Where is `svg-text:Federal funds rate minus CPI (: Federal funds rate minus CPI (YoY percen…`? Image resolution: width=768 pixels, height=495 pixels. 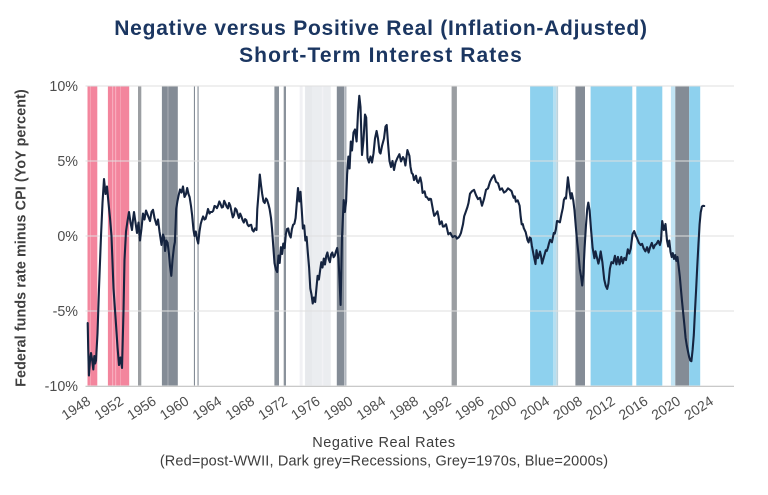
svg-text:Federal funds rate minus CPI (: Federal funds rate minus CPI (YoY percen… is located at coordinates (22, 238).